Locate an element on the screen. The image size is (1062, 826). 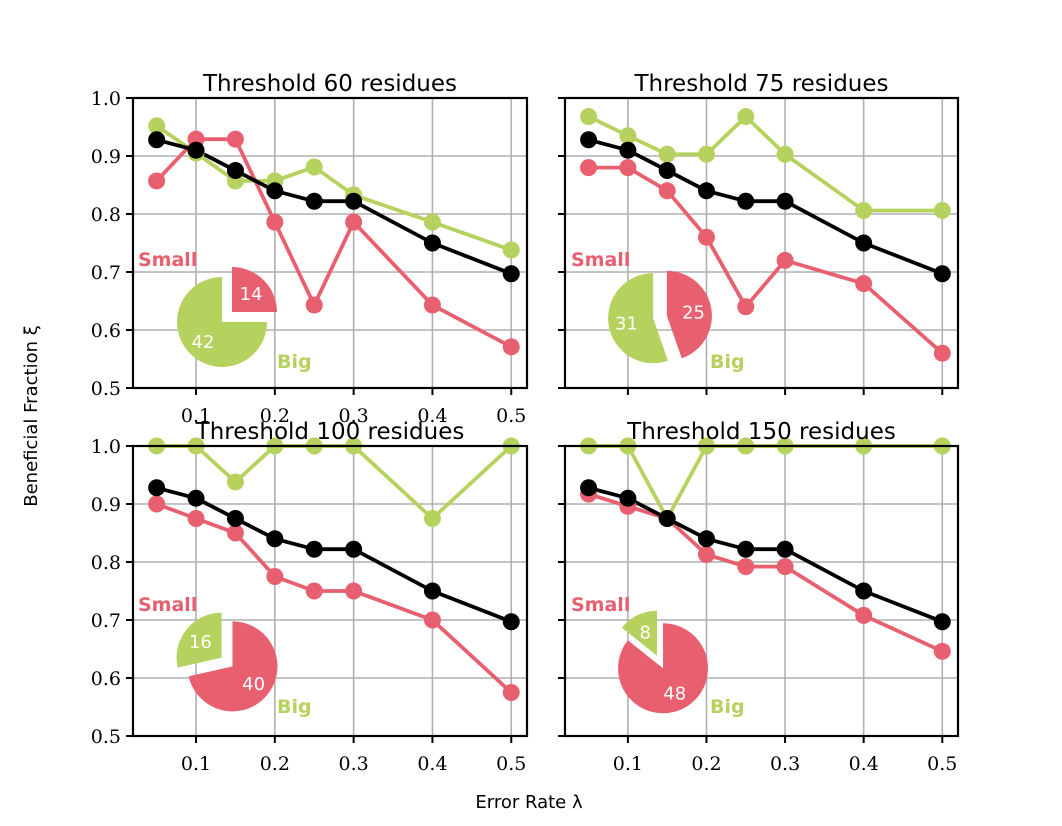
pie-value-label-big: 16 is located at coordinates (200, 642).